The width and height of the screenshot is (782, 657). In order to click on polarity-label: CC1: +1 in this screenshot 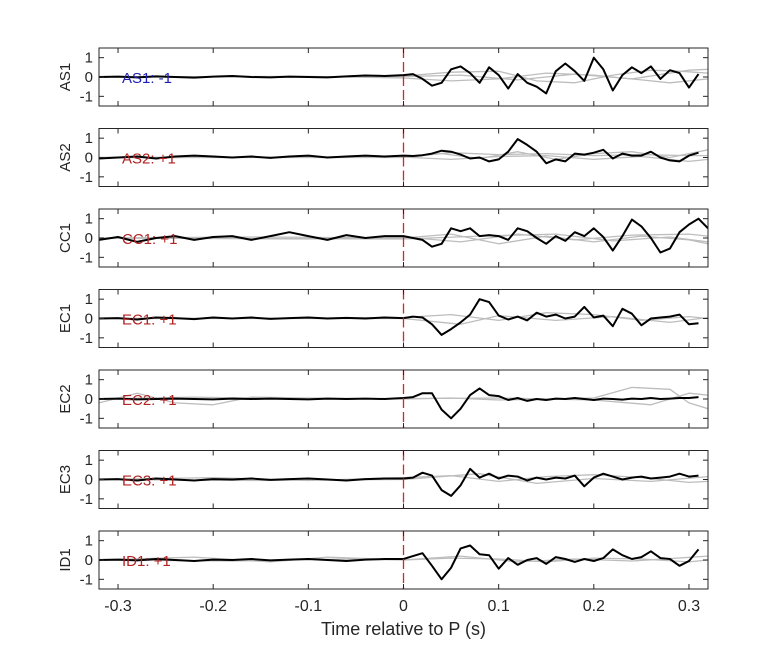, I will do `click(149, 239)`.